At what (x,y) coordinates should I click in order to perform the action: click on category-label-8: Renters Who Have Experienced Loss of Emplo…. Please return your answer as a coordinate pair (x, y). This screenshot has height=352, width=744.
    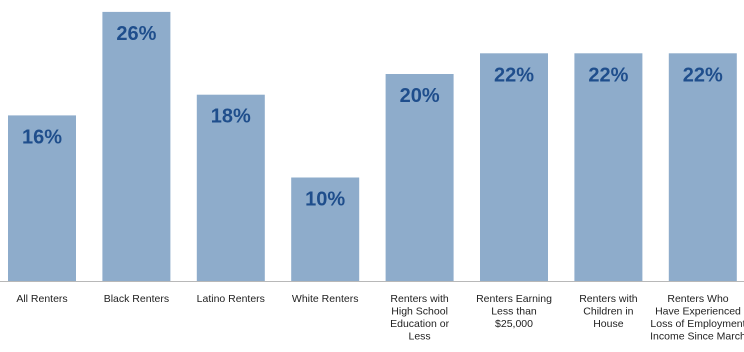
    Looking at the image, I should click on (697, 318).